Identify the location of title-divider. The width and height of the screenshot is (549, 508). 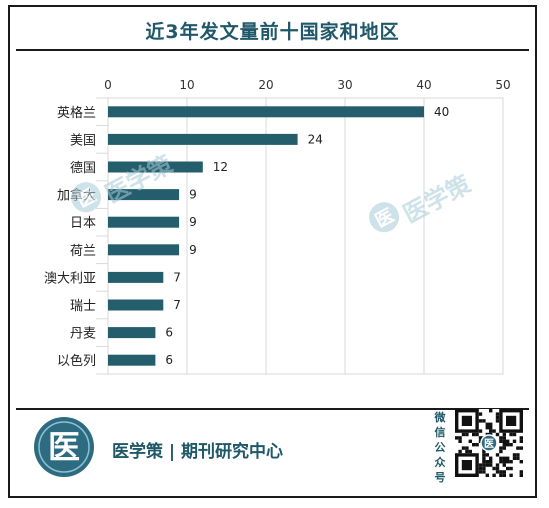
(272, 50).